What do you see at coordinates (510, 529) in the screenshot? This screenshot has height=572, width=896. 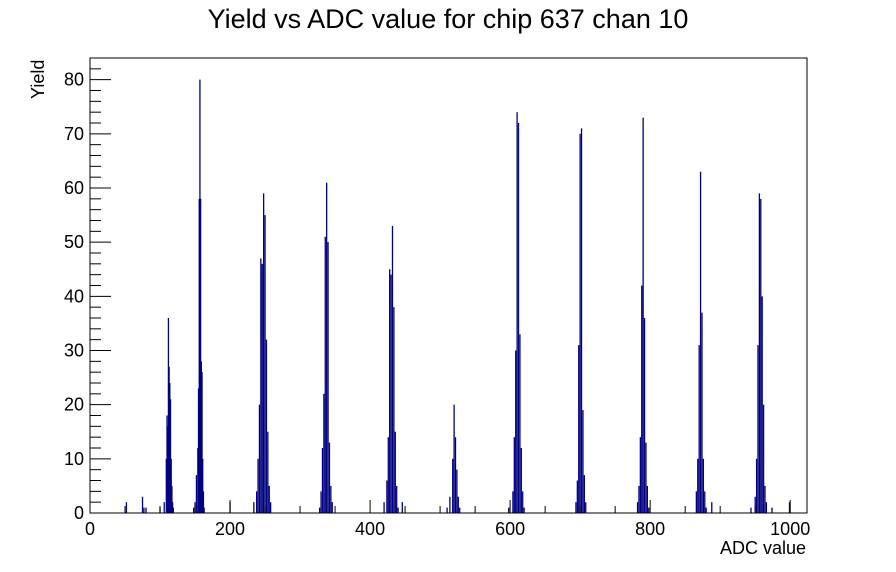 I see `x-tick-label: 600` at bounding box center [510, 529].